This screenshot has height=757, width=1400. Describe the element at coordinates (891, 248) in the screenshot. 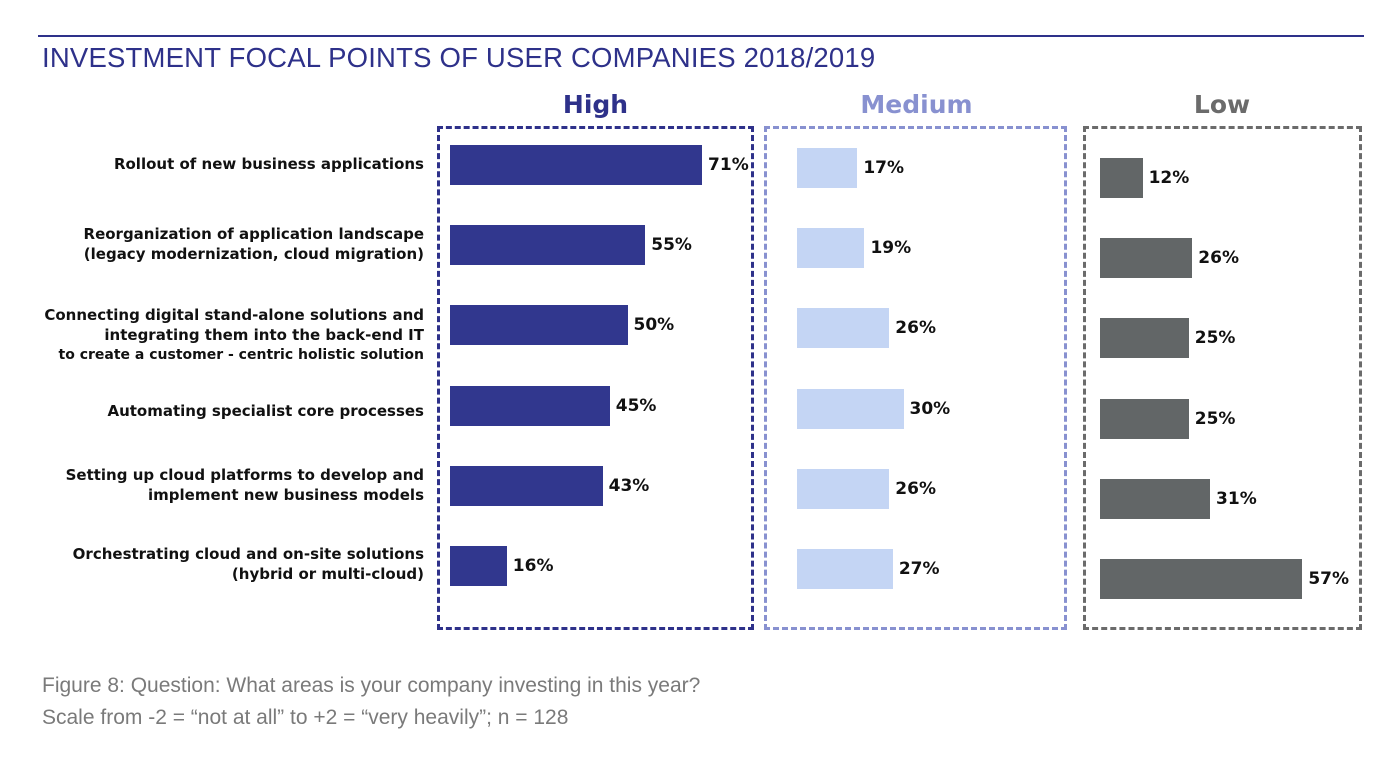

I see `data-label: 19%` at that location.